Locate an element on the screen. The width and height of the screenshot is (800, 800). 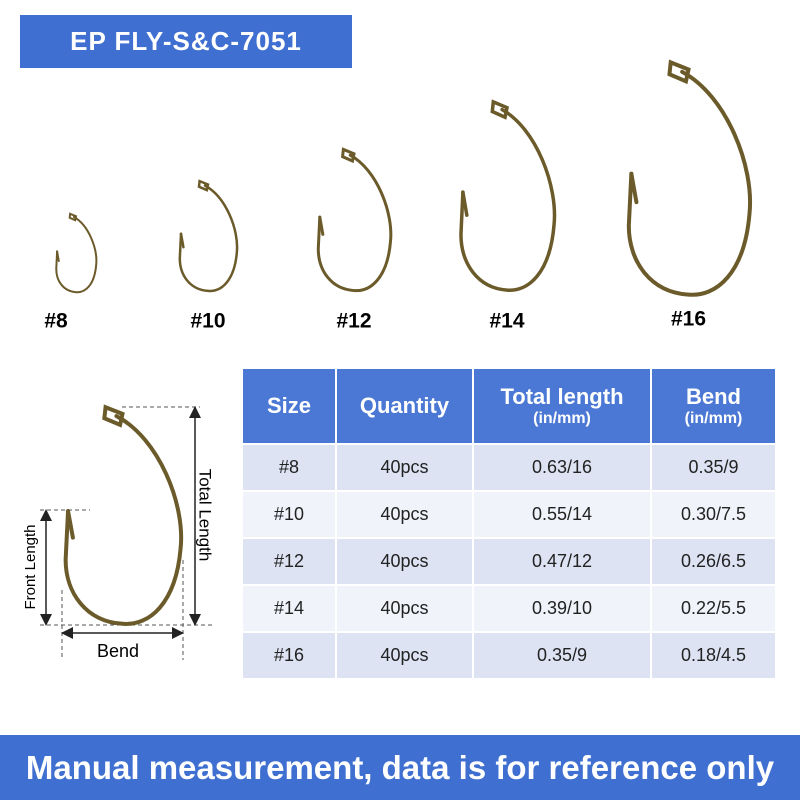
table-cell: 0.63/16 is located at coordinates (562, 467).